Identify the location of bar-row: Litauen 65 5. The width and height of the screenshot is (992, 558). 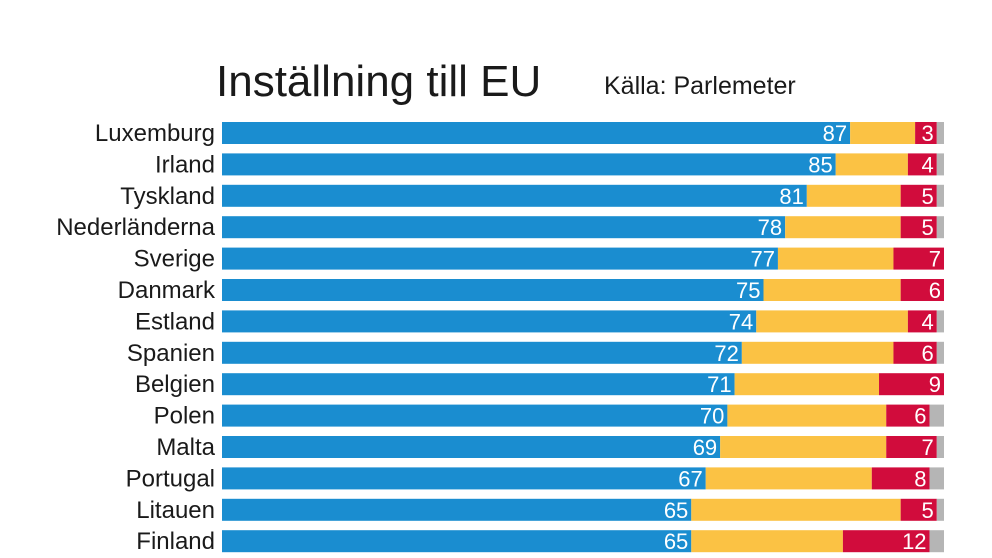
(540, 510).